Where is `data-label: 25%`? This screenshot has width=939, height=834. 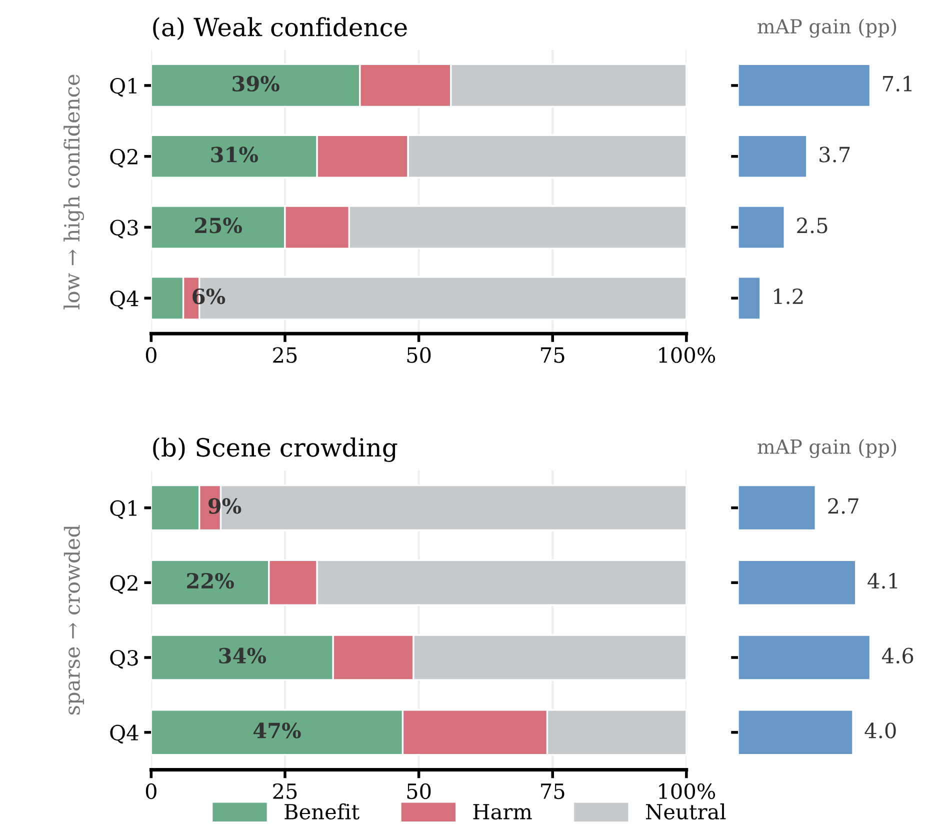
data-label: 25% is located at coordinates (218, 226).